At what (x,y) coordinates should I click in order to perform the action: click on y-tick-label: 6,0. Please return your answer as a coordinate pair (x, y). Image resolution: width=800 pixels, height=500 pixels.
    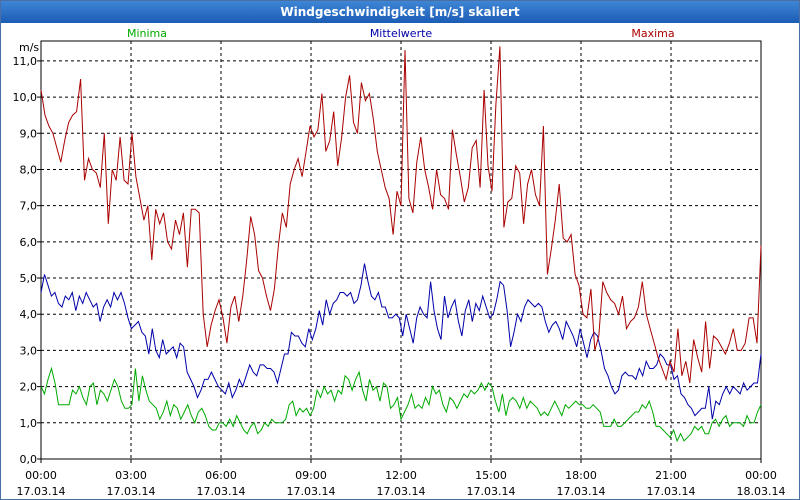
    Looking at the image, I should click on (29, 242).